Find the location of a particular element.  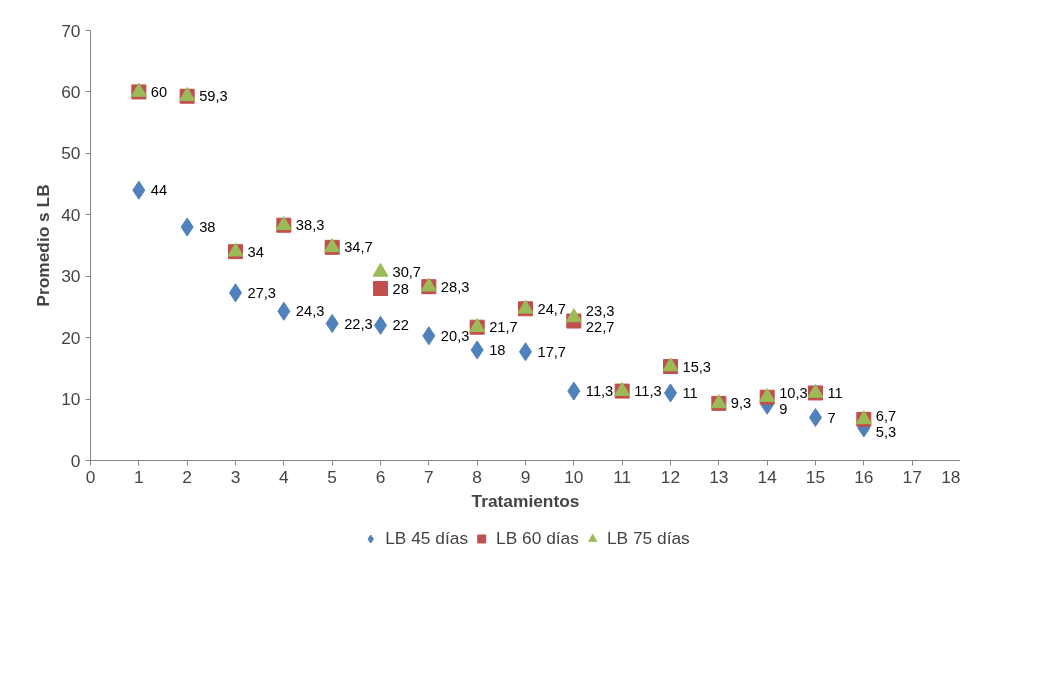

data-label: 38,3 is located at coordinates (310, 225).